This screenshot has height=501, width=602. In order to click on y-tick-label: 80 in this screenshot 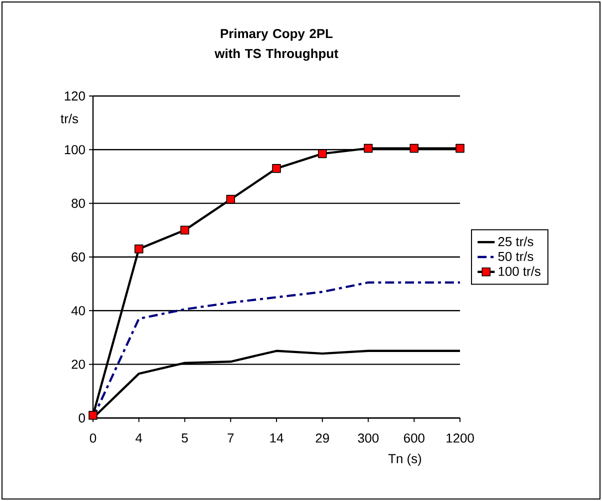, I will do `click(78, 203)`.